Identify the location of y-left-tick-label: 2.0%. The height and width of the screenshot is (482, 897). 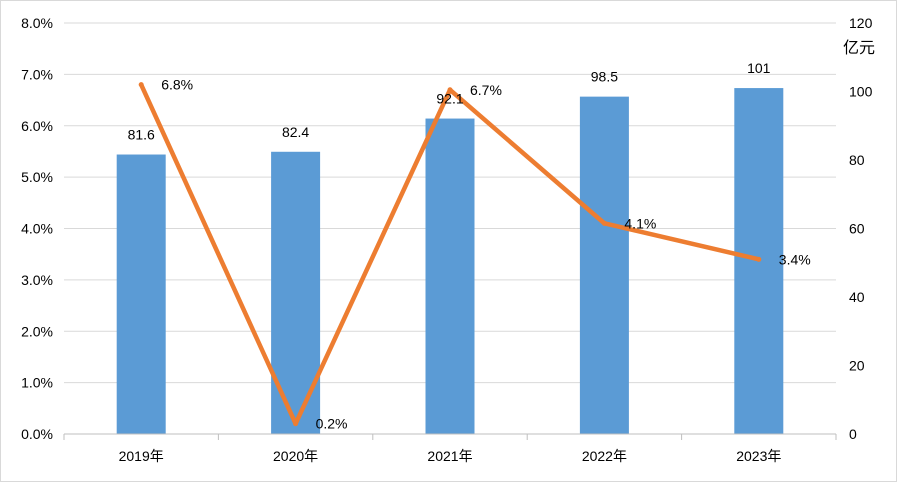
(37, 331).